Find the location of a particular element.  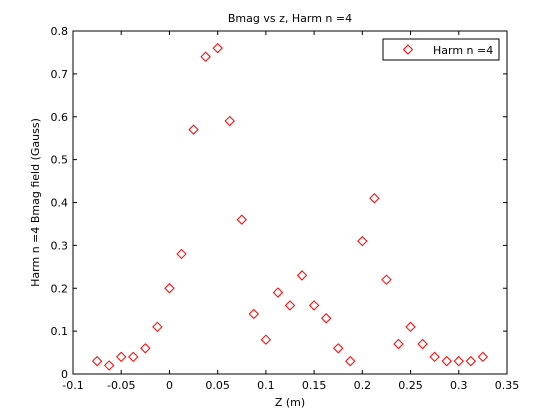

legend-marker-icon is located at coordinates (408, 49).